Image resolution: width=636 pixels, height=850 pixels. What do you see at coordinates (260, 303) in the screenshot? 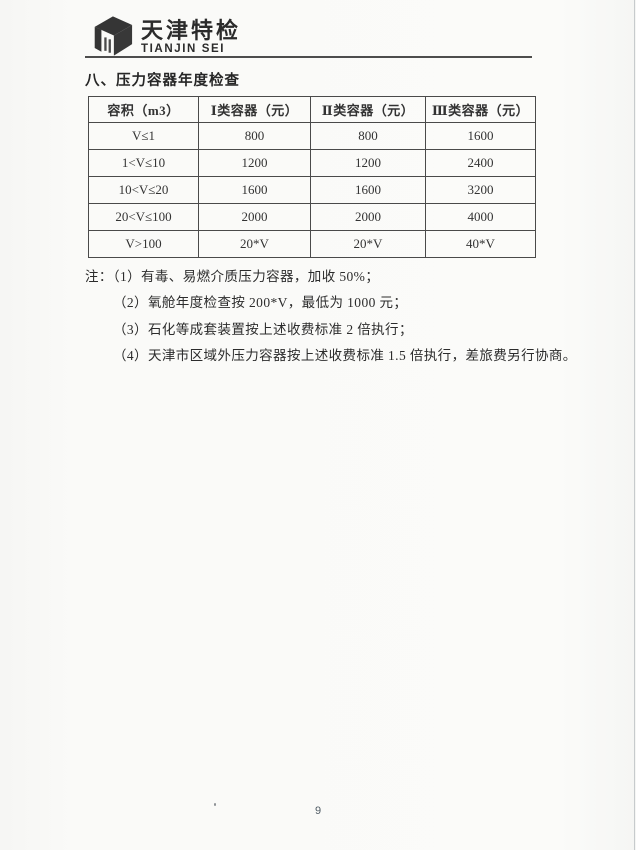
I see `note-item: （2）氧舱年度检查按 200*V，最低为 1000 元；` at bounding box center [260, 303].